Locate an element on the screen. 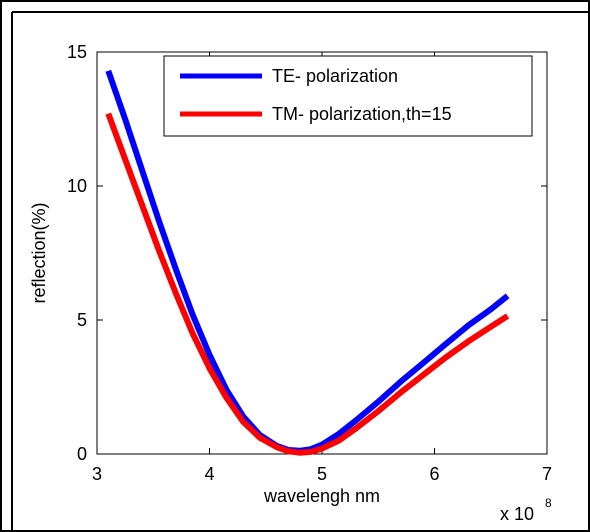 The height and width of the screenshot is (532, 590). x-tick-label: 3 is located at coordinates (97, 474).